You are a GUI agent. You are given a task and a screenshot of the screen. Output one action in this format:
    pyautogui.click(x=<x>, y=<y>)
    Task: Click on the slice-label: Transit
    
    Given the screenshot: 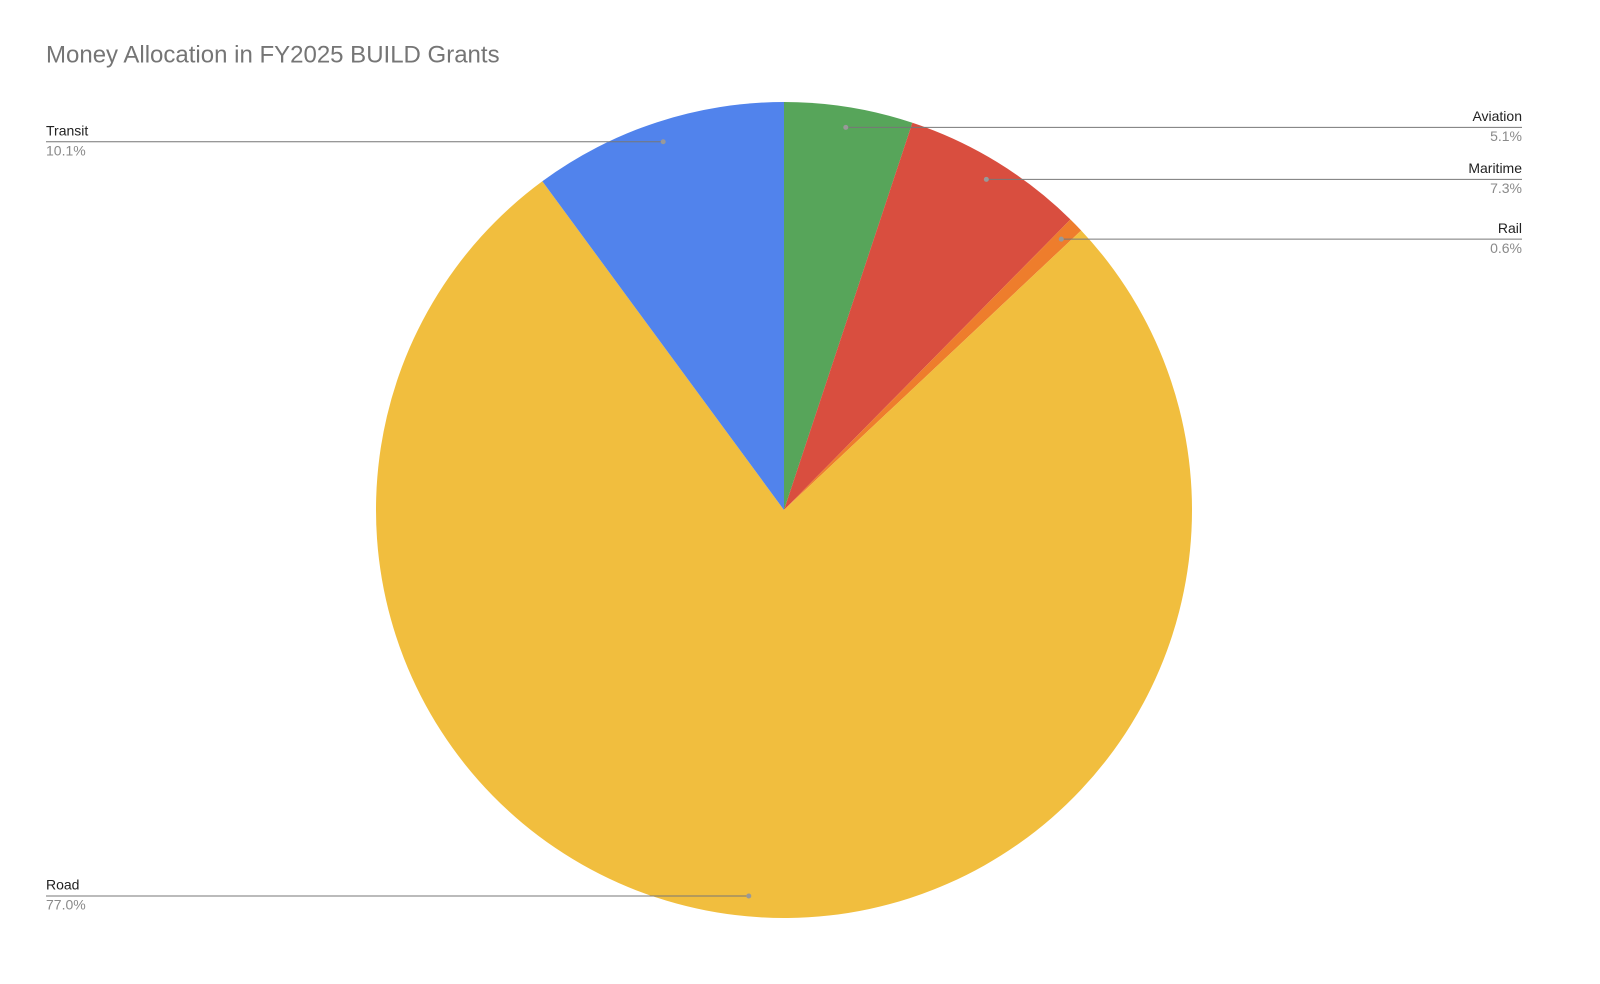 What is the action you would take?
    pyautogui.click(x=67, y=130)
    